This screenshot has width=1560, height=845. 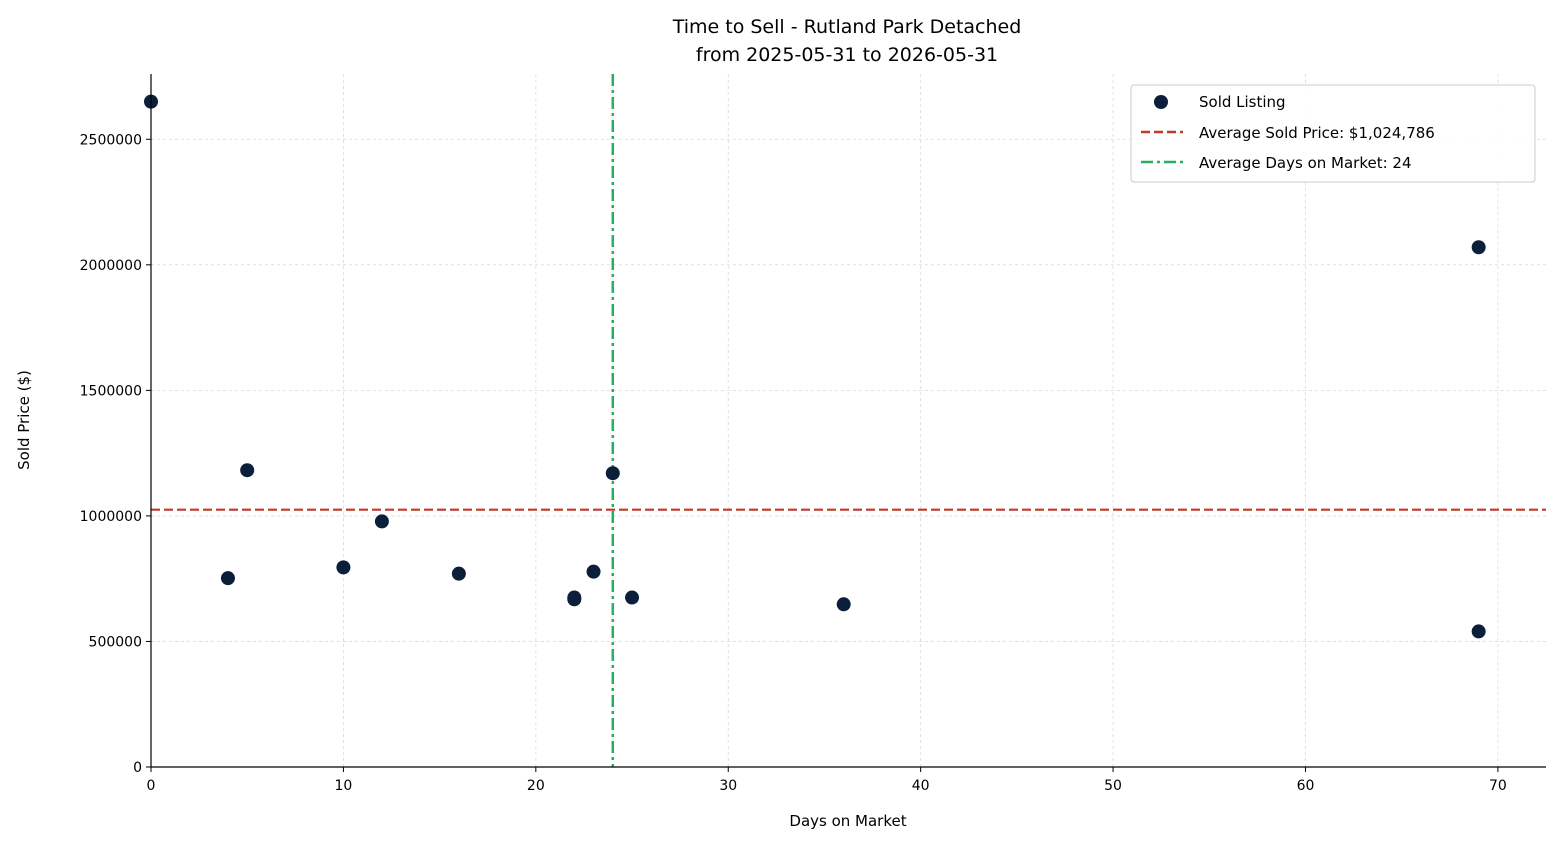 I want to click on x-tick-label: 30, so click(x=728, y=786).